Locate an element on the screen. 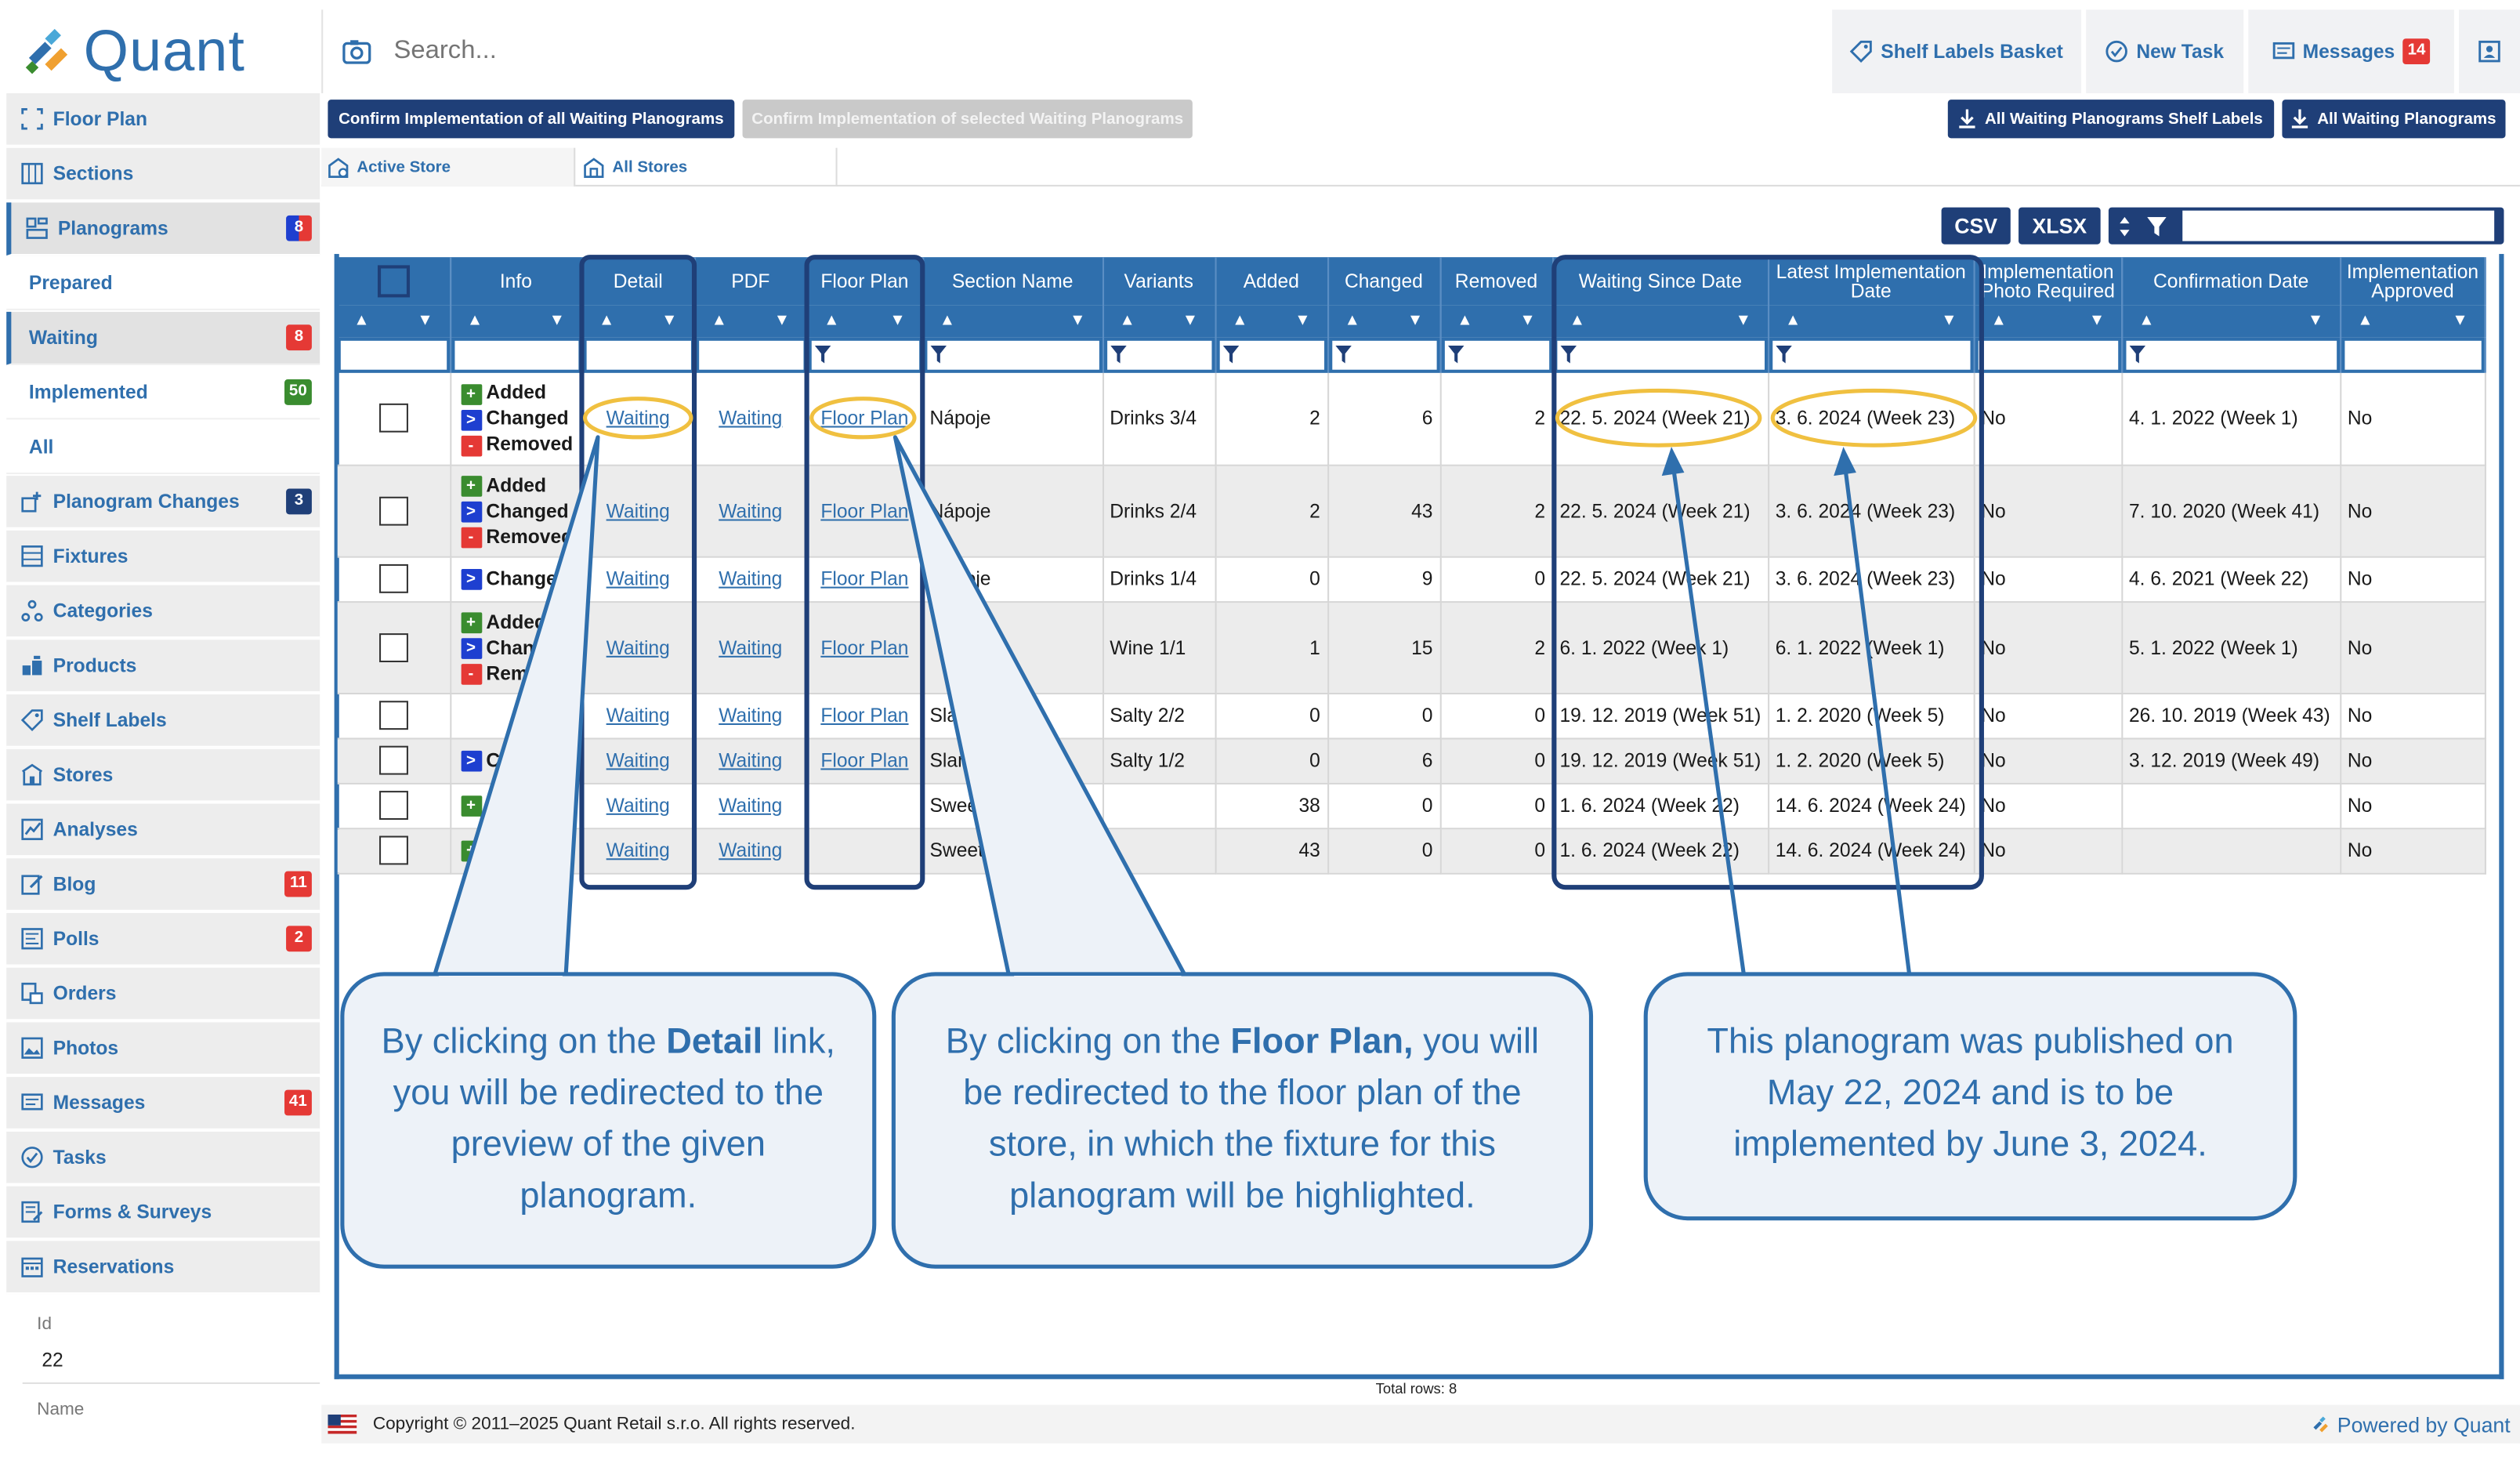  sidebar-item-planogram-changes: Planogram Changes 3 is located at coordinates (163, 503).